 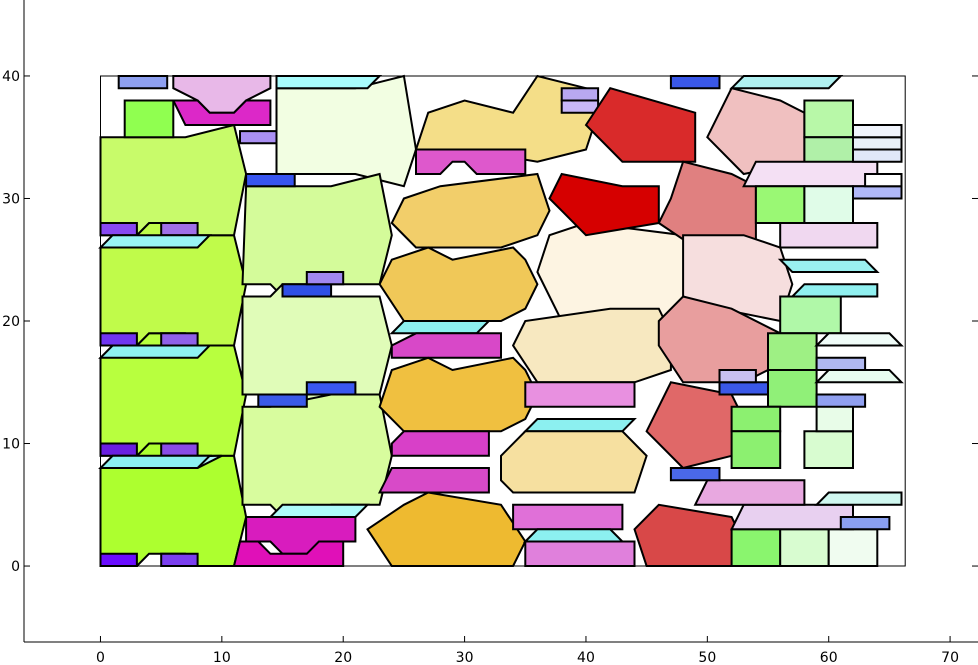 I want to click on x-tick-label-6: 60, so click(x=829, y=657).